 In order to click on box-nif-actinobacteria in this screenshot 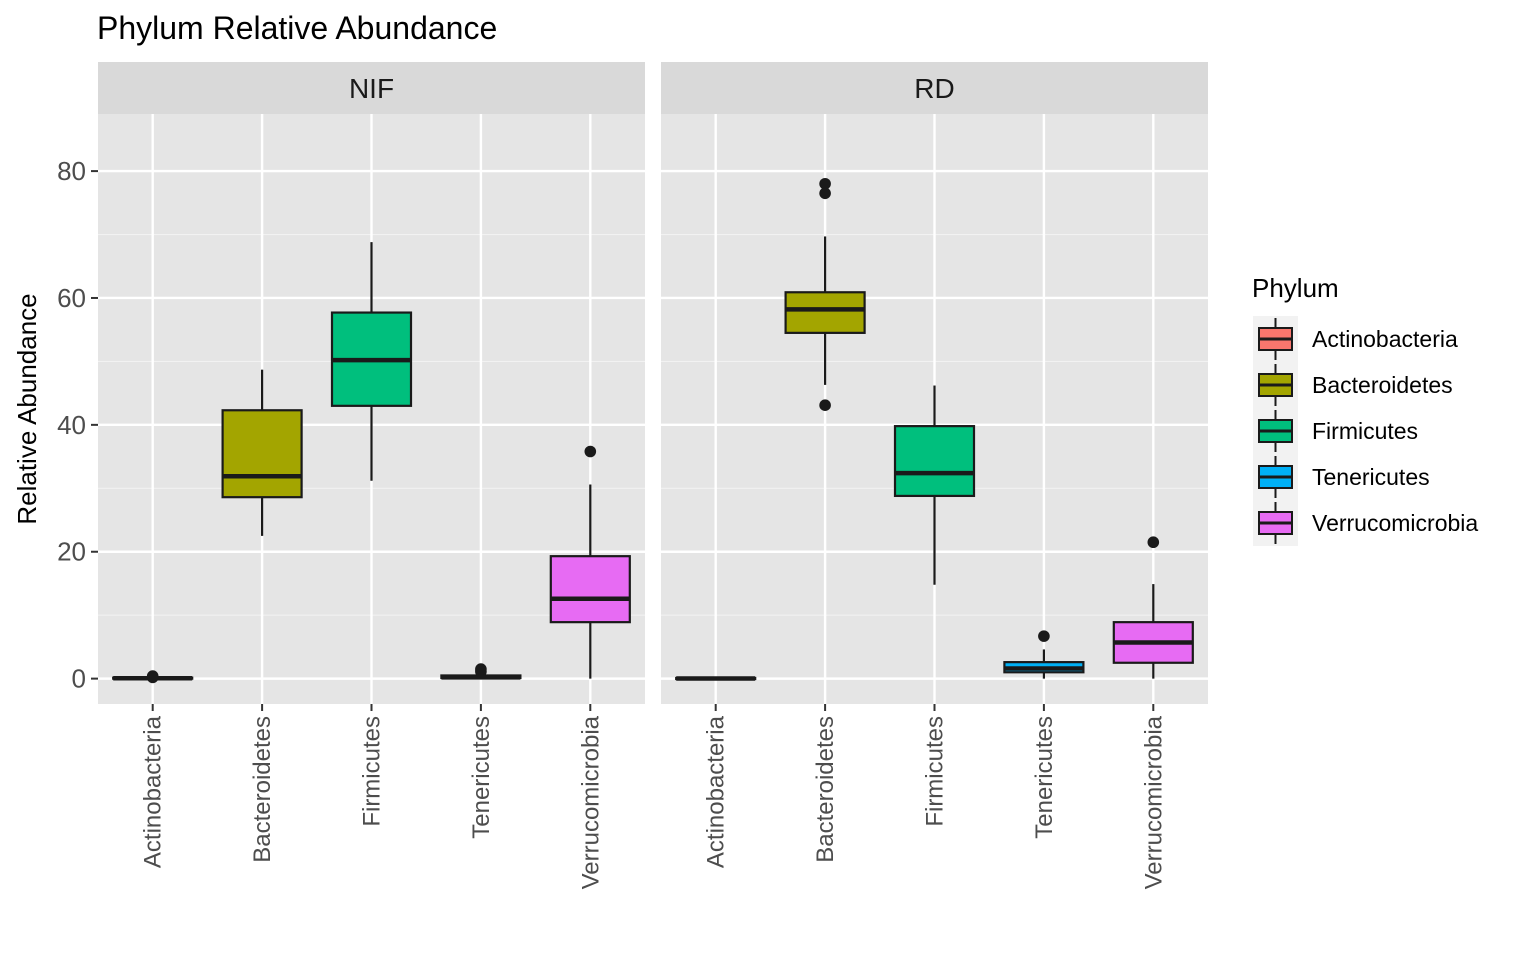, I will do `click(153, 677)`.